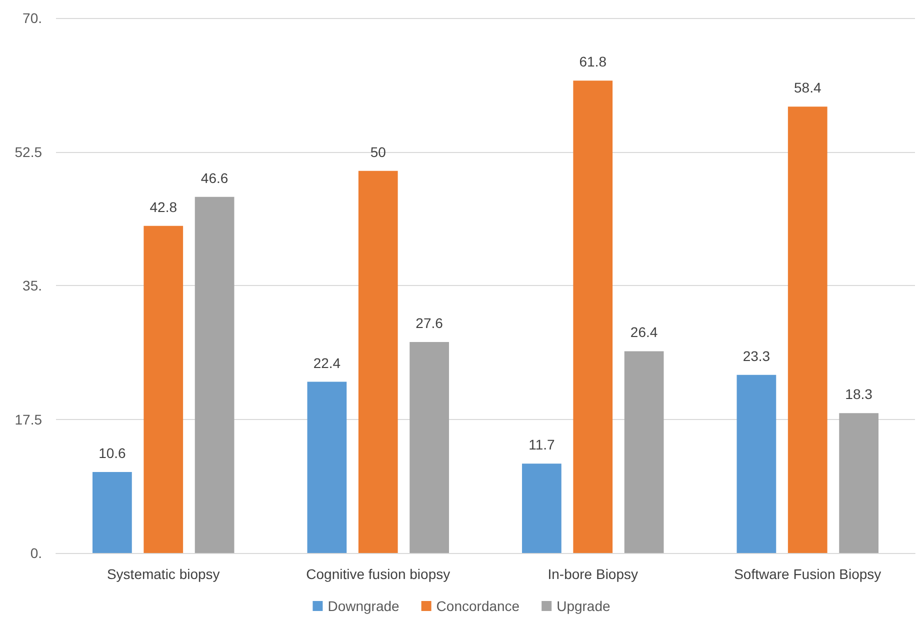 This screenshot has width=923, height=620. I want to click on x-tick-label: Software Fusion Biopsy, so click(808, 574).